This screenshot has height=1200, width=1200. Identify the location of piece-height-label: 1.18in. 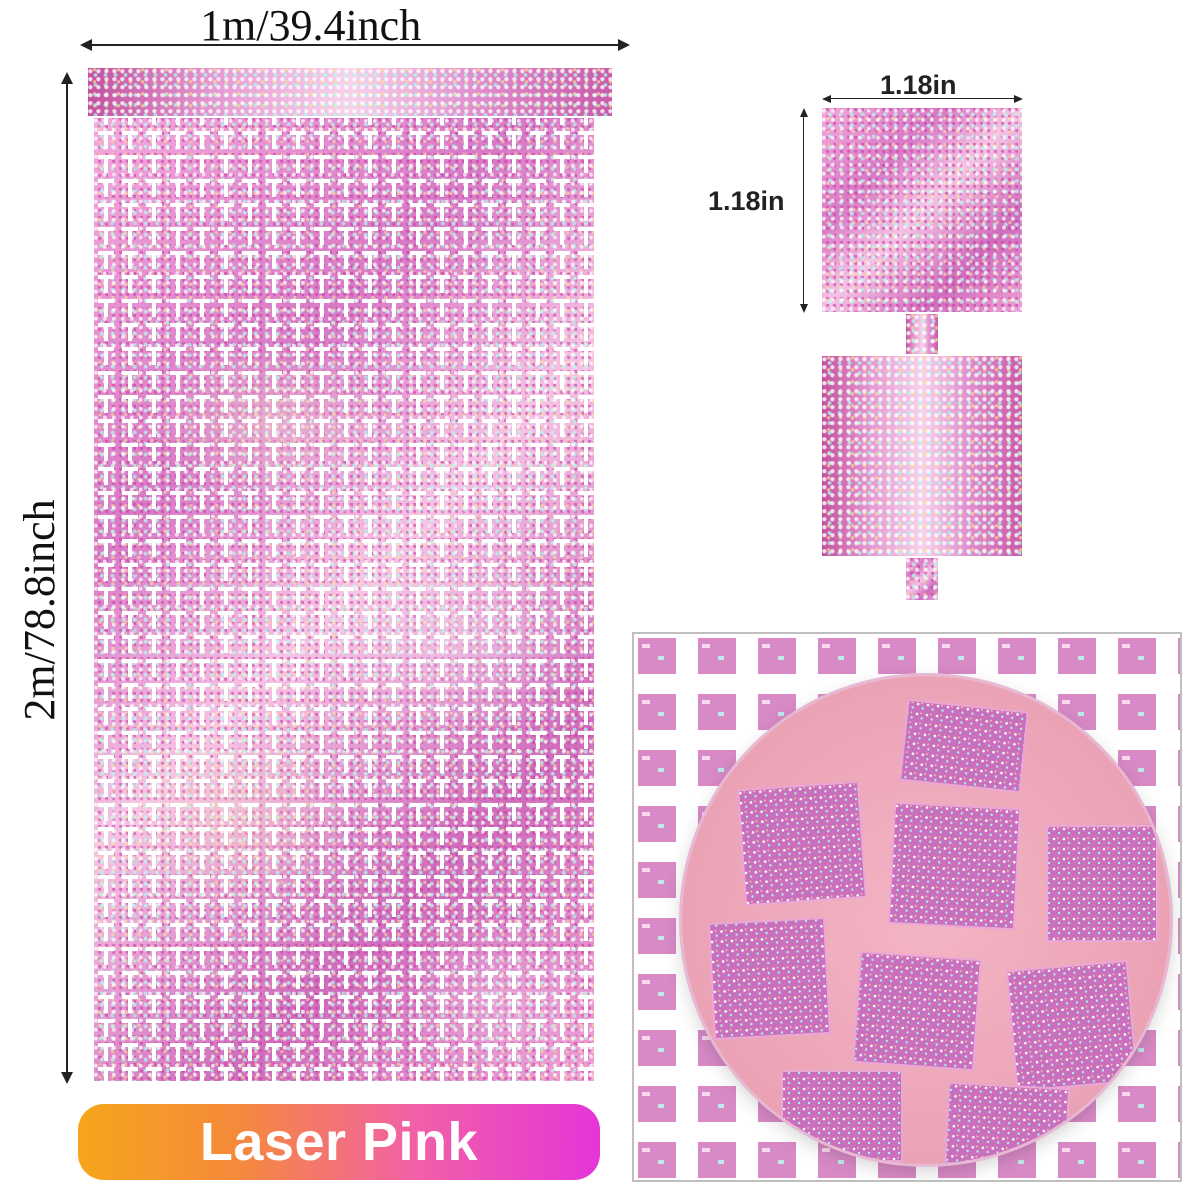
(746, 201).